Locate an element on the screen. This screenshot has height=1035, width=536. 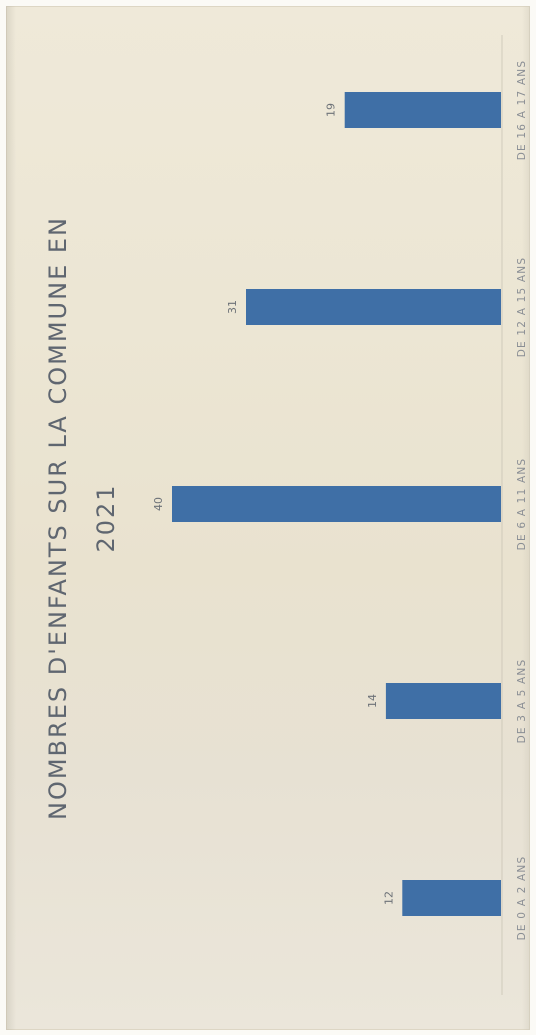
paper-shadow-left is located at coordinates (11, 518).